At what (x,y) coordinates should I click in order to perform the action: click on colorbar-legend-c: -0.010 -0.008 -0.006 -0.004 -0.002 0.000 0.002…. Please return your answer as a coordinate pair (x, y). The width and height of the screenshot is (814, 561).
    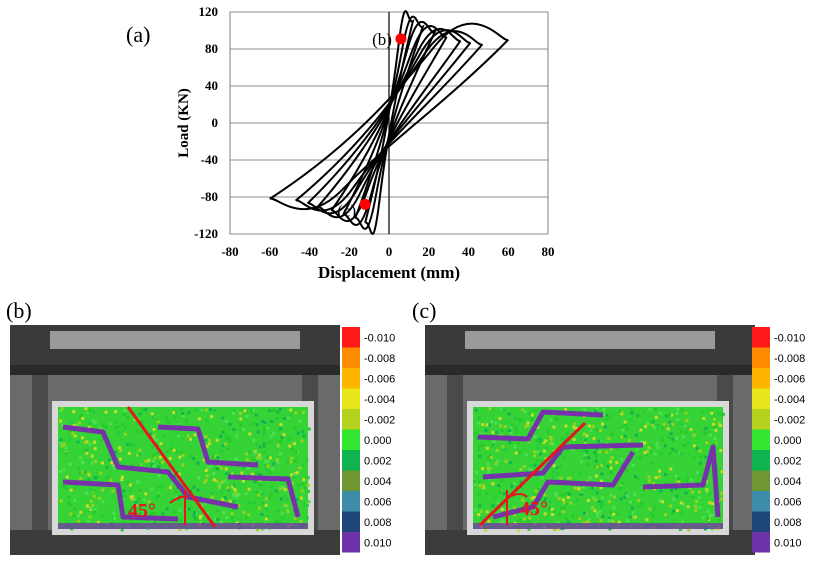
    Looking at the image, I should click on (778, 440).